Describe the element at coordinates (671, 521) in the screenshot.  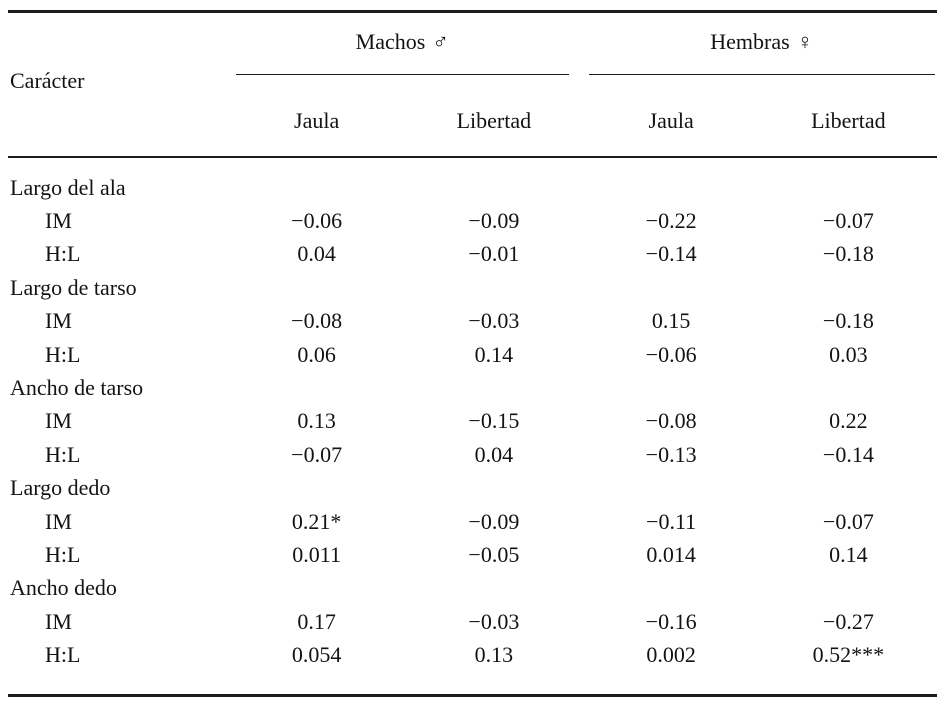
I see `value-hembras-jaula: −0.11` at that location.